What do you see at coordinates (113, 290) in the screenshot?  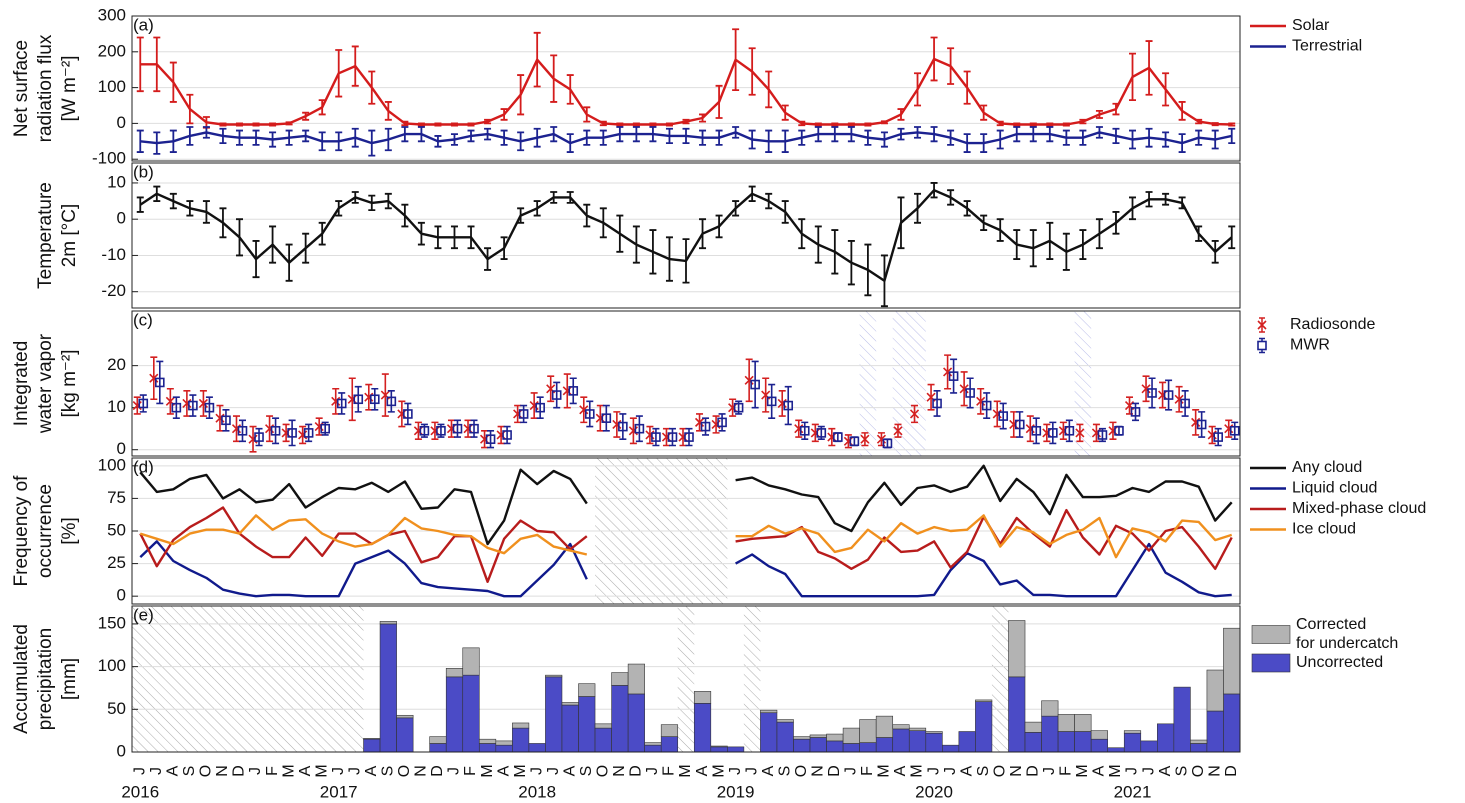 I see `y-tick-label: -20` at bounding box center [113, 290].